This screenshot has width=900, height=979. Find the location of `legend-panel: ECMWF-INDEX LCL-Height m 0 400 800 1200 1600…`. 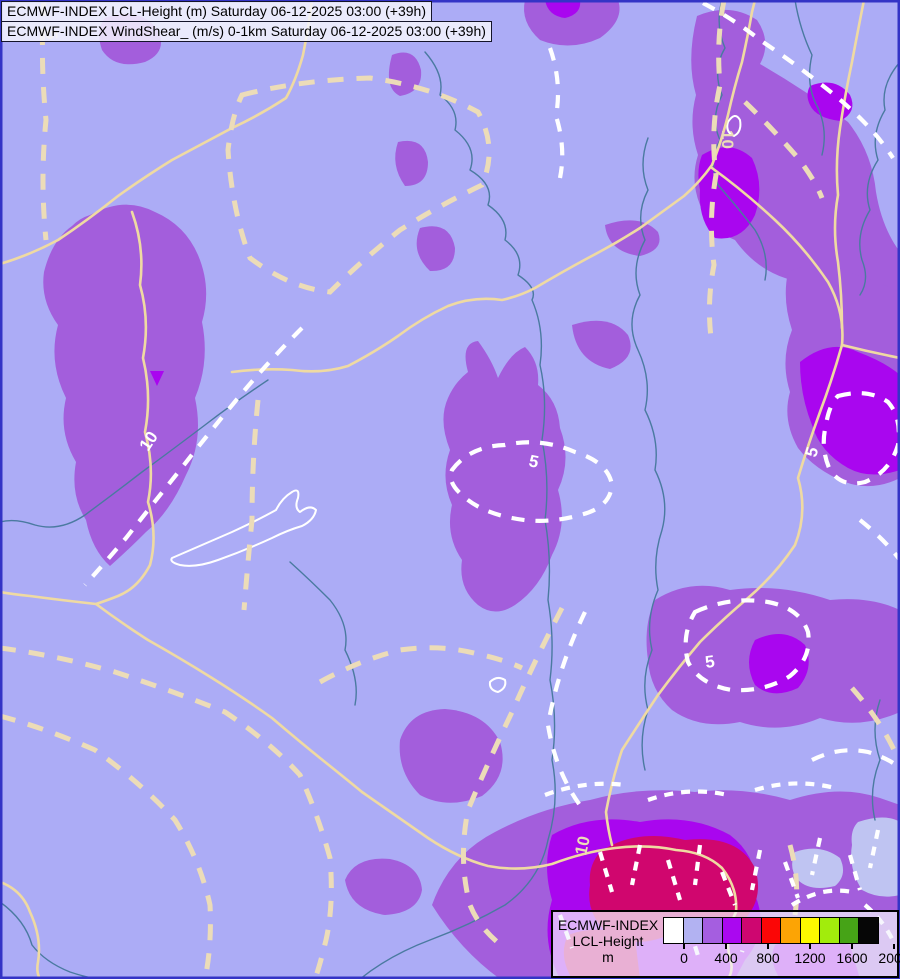

legend-panel: ECMWF-INDEX LCL-Height m 0 400 800 1200 1600… is located at coordinates (725, 944).